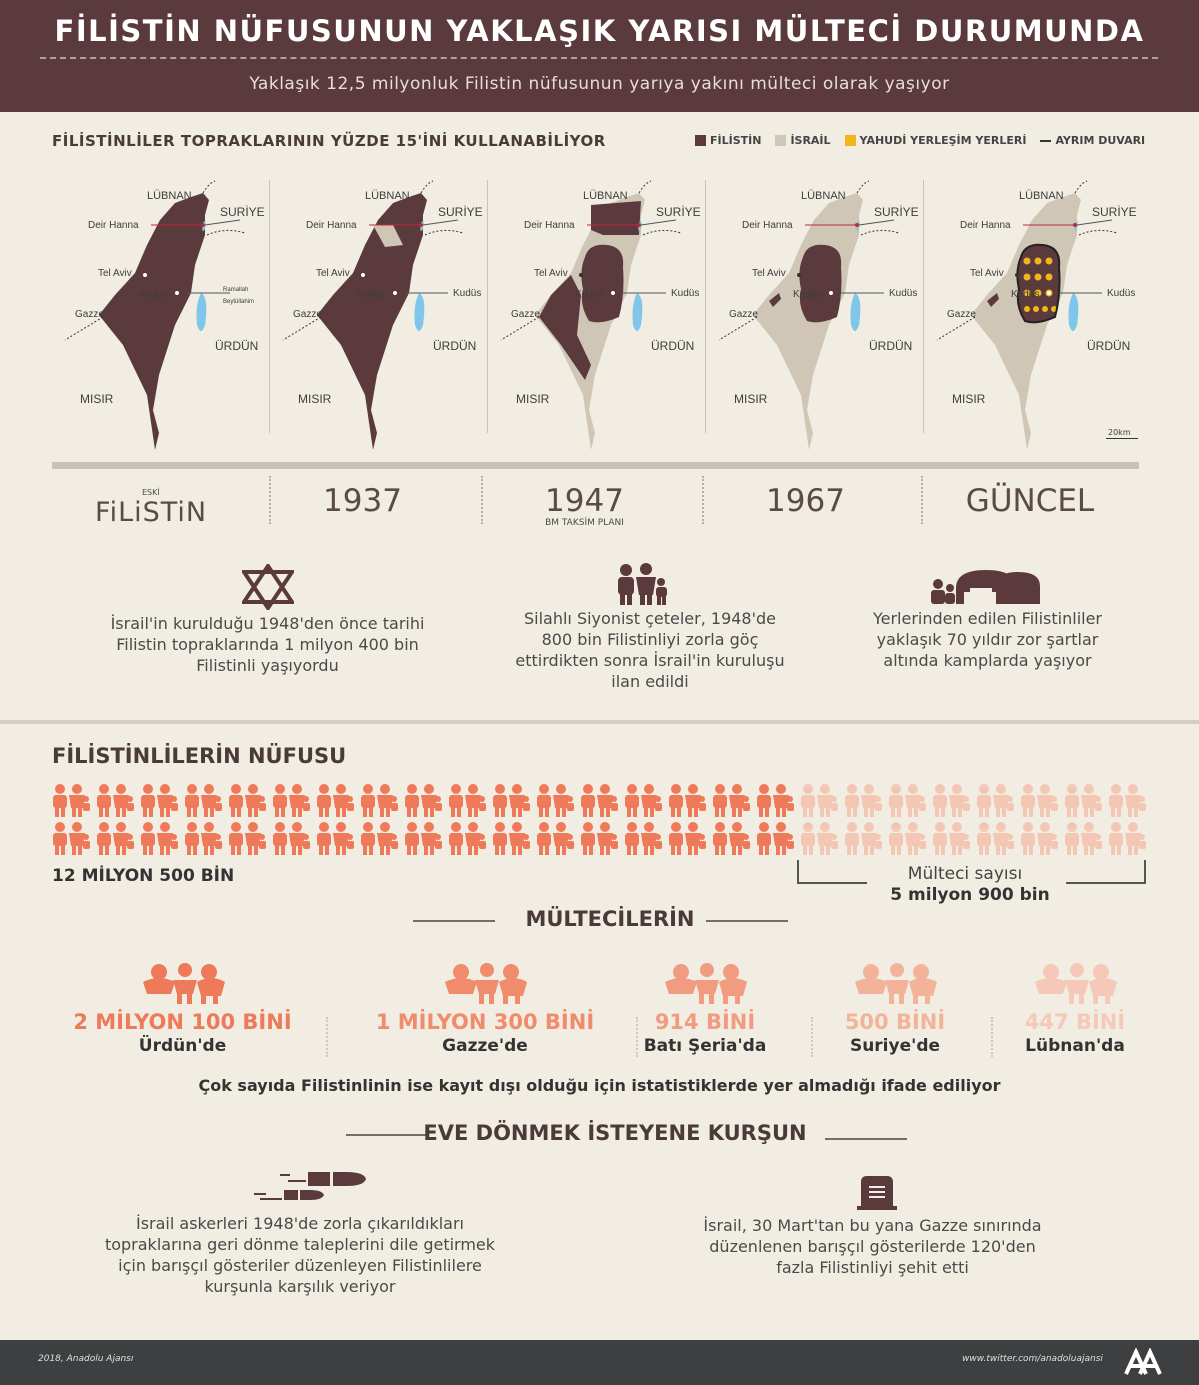 The image size is (1199, 1385). I want to click on separation-wall, so click(1038, 283).